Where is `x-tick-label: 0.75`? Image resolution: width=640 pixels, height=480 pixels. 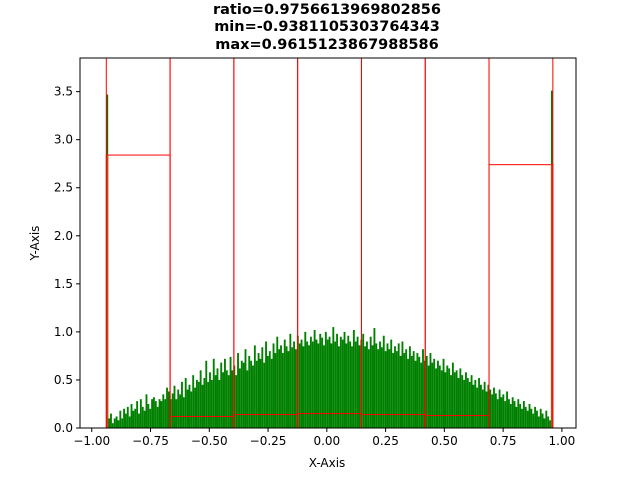 x-tick-label: 0.75 is located at coordinates (503, 441).